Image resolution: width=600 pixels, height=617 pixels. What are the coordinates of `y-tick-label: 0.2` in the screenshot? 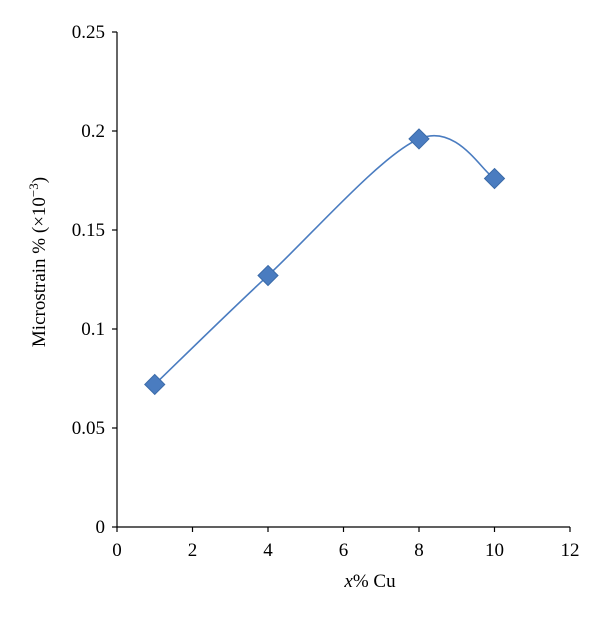 It's located at (93, 131).